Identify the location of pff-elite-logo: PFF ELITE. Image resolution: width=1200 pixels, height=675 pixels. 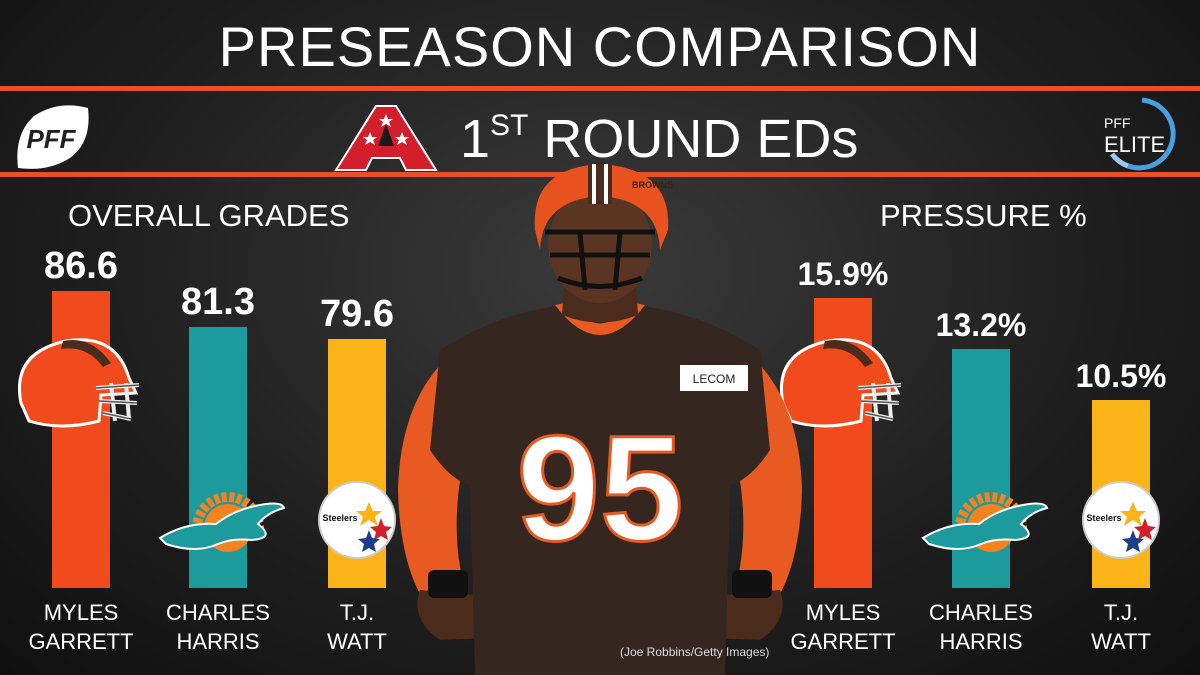
(1140, 134).